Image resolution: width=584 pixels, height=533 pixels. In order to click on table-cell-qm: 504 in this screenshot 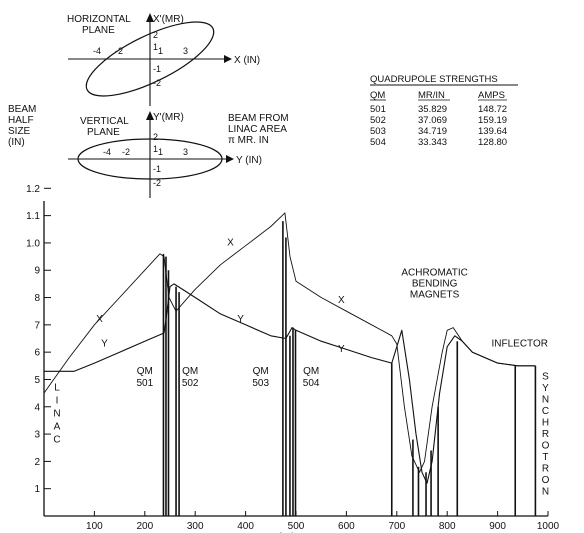, I will do `click(378, 142)`.